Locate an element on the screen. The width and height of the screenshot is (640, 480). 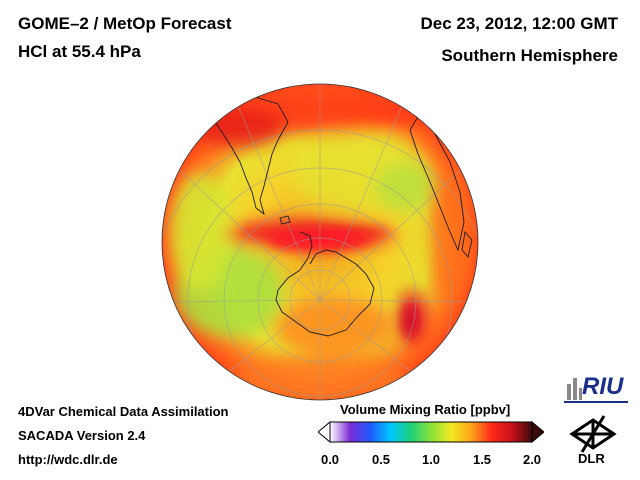
map-subtitle: HCl at 55.4 hPa is located at coordinates (79, 51).